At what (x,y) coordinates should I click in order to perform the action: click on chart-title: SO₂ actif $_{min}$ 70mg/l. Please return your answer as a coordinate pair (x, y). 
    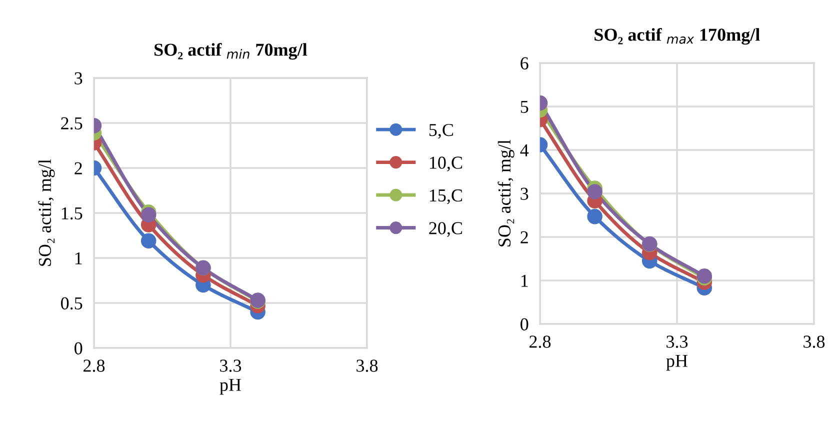
    Looking at the image, I should click on (231, 51).